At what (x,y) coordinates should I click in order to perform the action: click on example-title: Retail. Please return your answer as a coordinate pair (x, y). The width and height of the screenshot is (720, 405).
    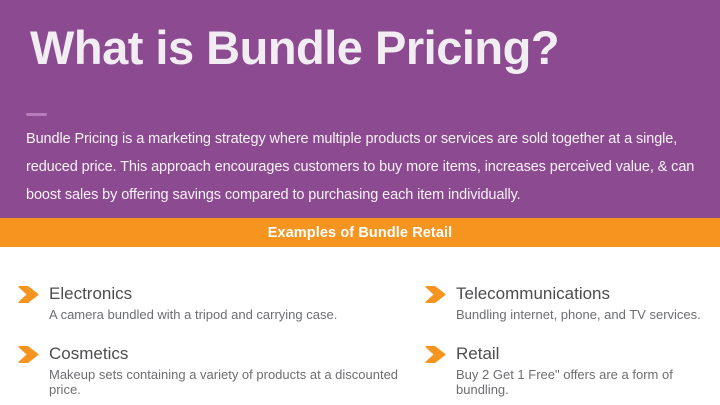
    Looking at the image, I should click on (478, 353).